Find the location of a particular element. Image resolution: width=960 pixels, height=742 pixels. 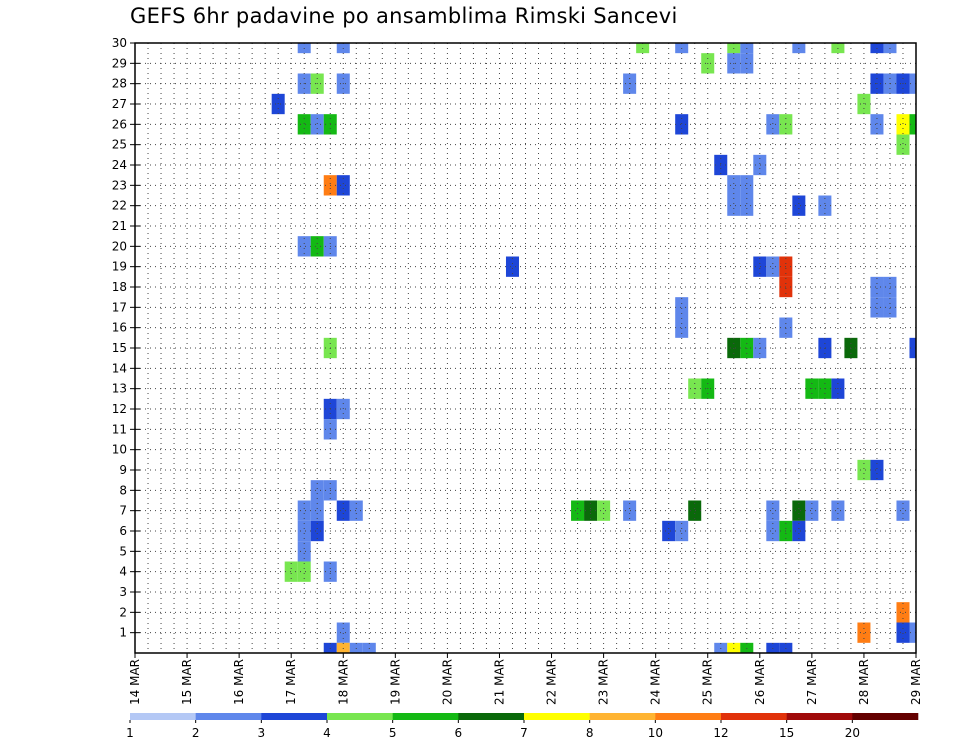

colorbar-label: 10 is located at coordinates (655, 733).